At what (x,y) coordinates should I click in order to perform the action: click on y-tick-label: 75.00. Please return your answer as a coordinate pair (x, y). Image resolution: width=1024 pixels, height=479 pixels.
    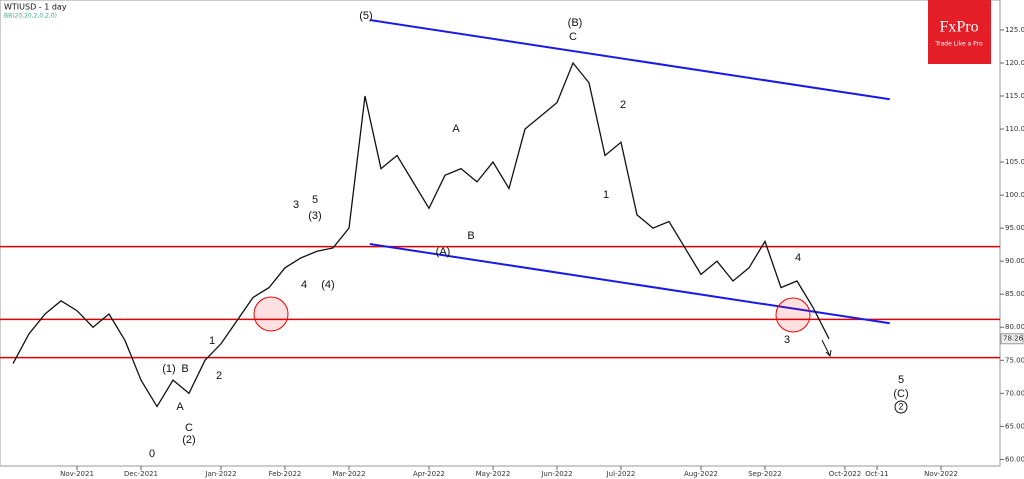
    Looking at the image, I should click on (1014, 360).